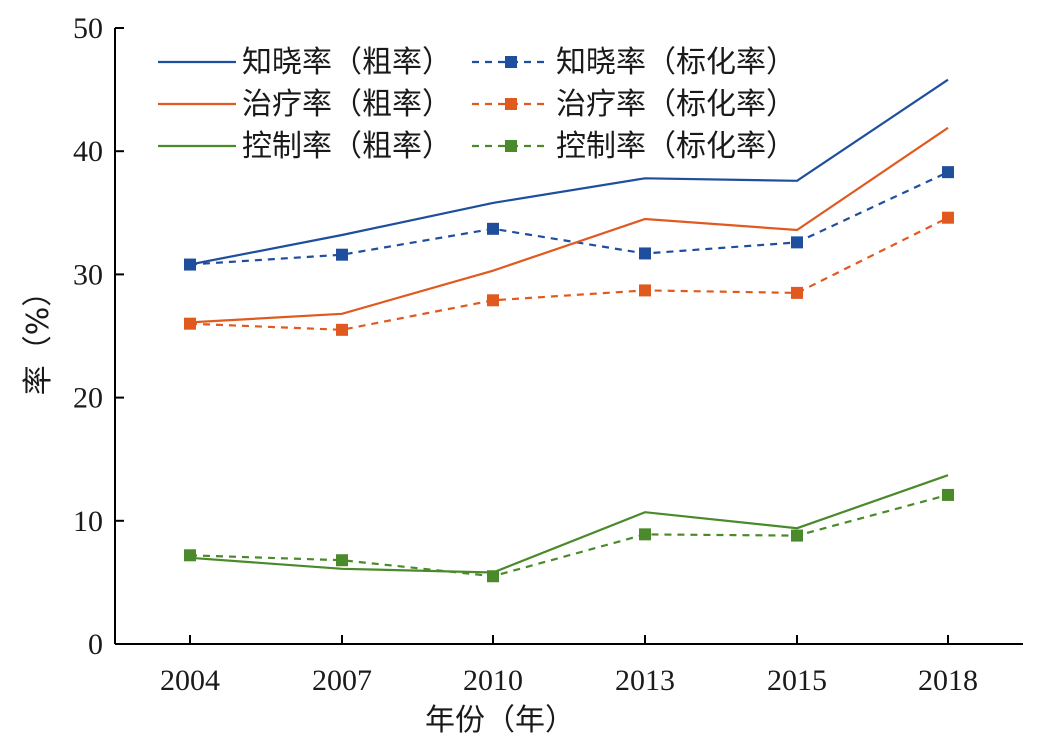  What do you see at coordinates (676, 146) in the screenshot?
I see `legend-label-5: 控制率（标化率）` at bounding box center [676, 146].